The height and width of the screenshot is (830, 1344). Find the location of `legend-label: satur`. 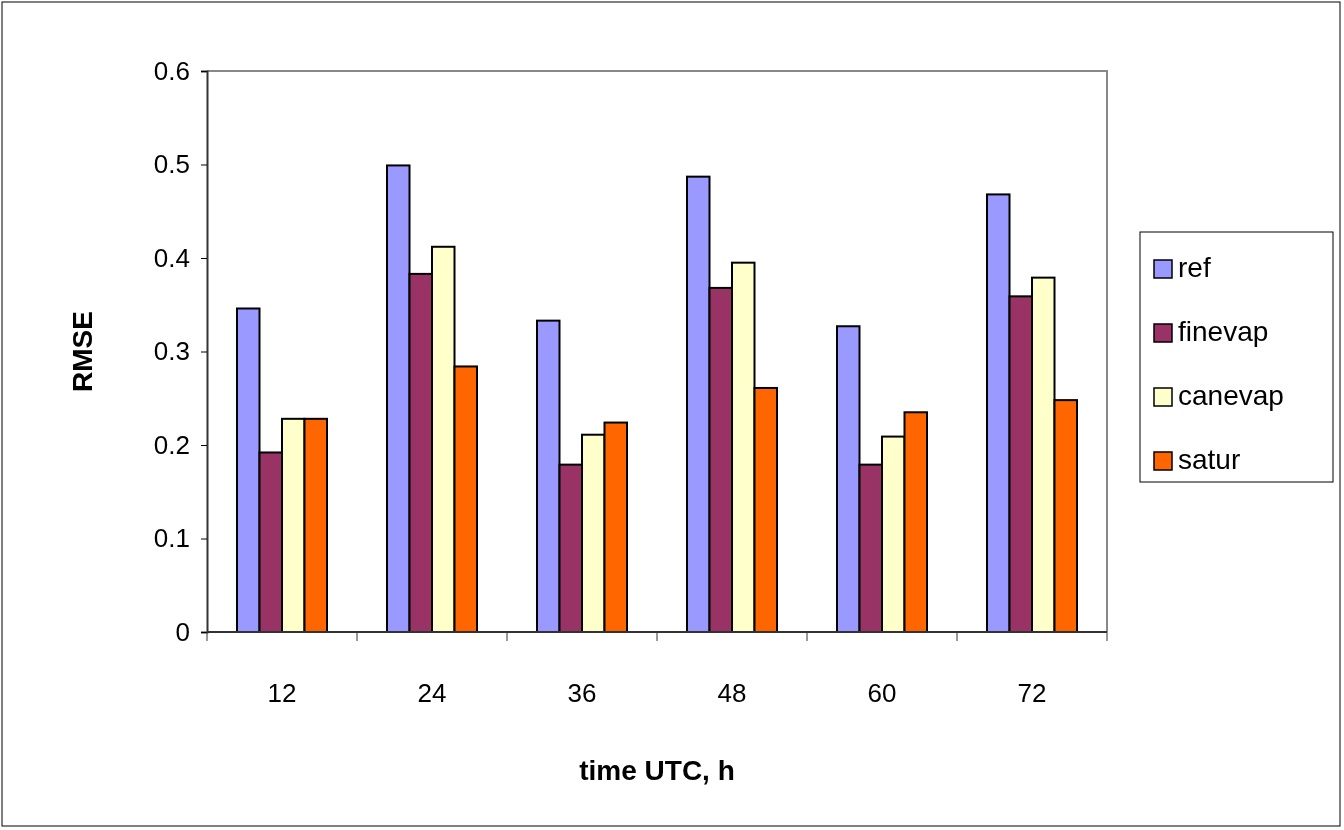

legend-label: satur is located at coordinates (1209, 459).